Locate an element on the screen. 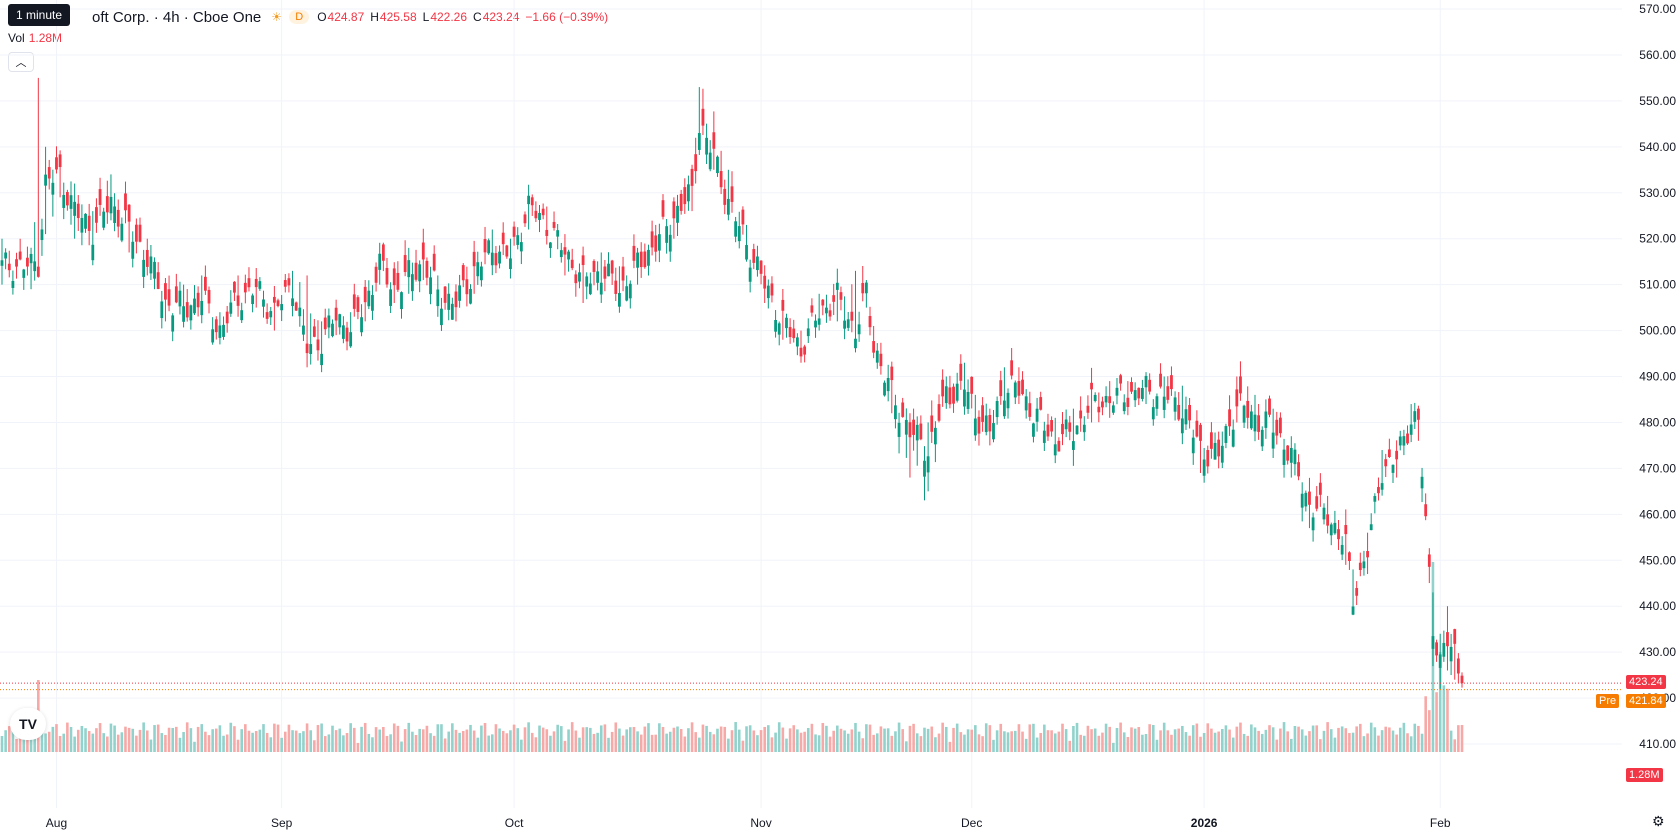 Image resolution: width=1678 pixels, height=835 pixels. settings-gear-icon: ⚙ is located at coordinates (1658, 821).